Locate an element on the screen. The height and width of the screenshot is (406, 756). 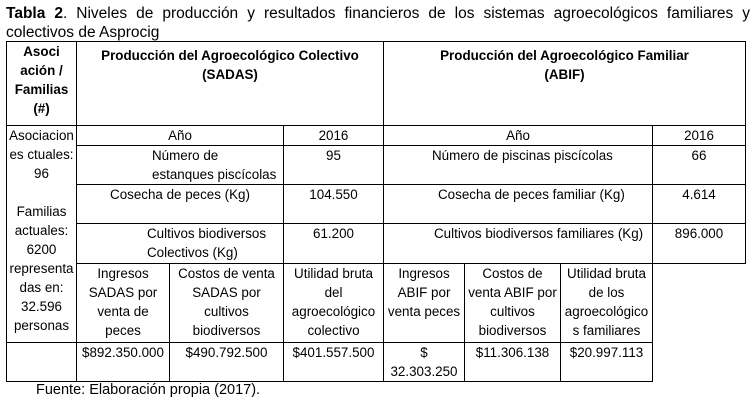
fin-value-costos-abif: $11.306.138 is located at coordinates (512, 362).